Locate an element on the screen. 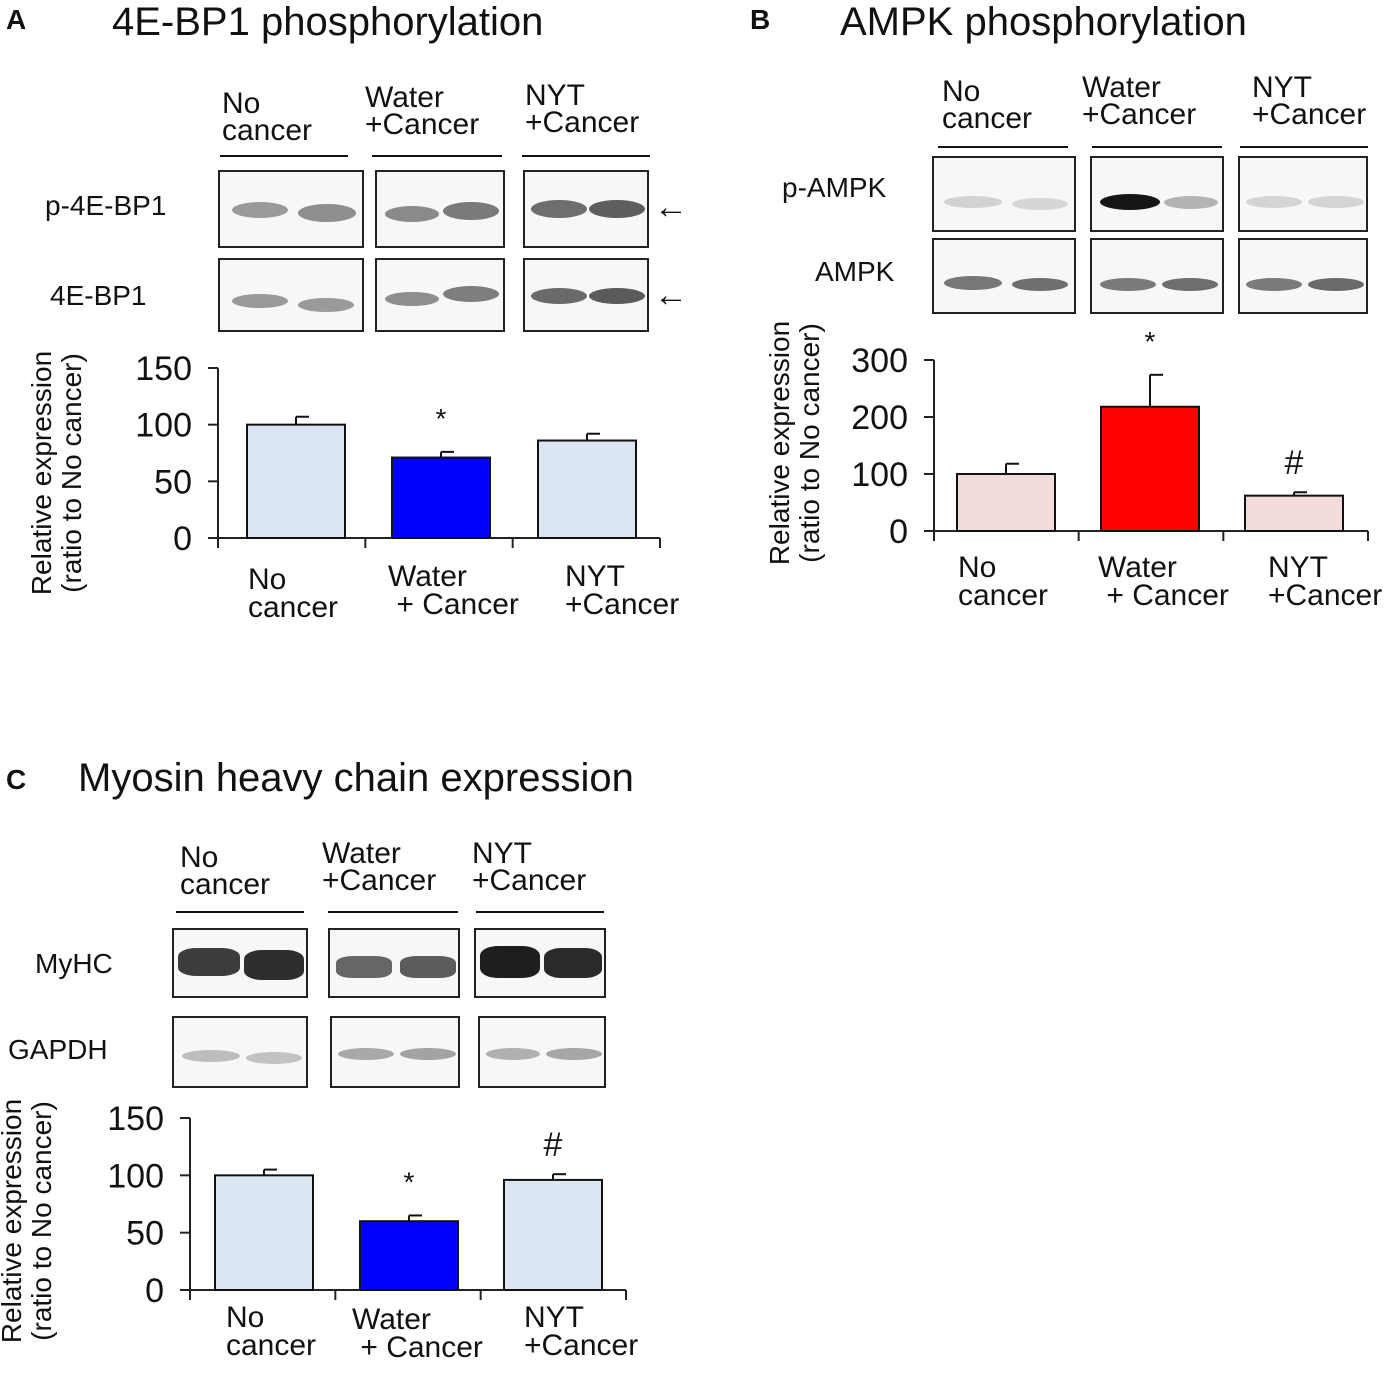 The height and width of the screenshot is (1391, 1400). y-tick-label: 300 is located at coordinates (879, 361).